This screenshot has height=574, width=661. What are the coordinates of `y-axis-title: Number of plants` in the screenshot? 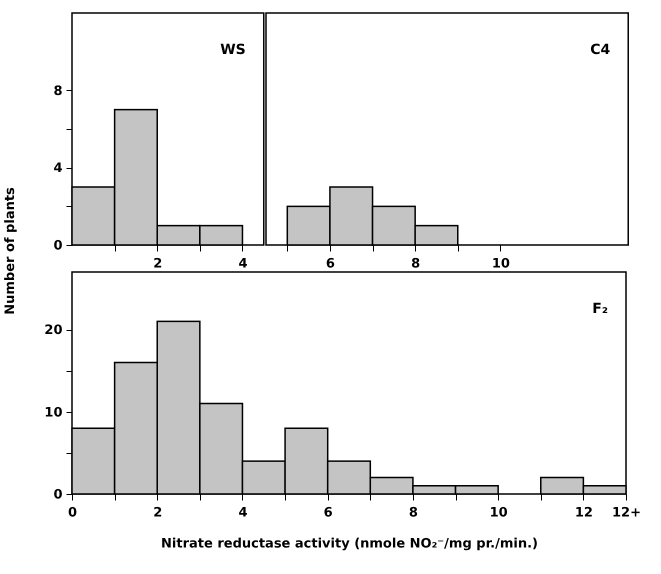 It's located at (10, 250).